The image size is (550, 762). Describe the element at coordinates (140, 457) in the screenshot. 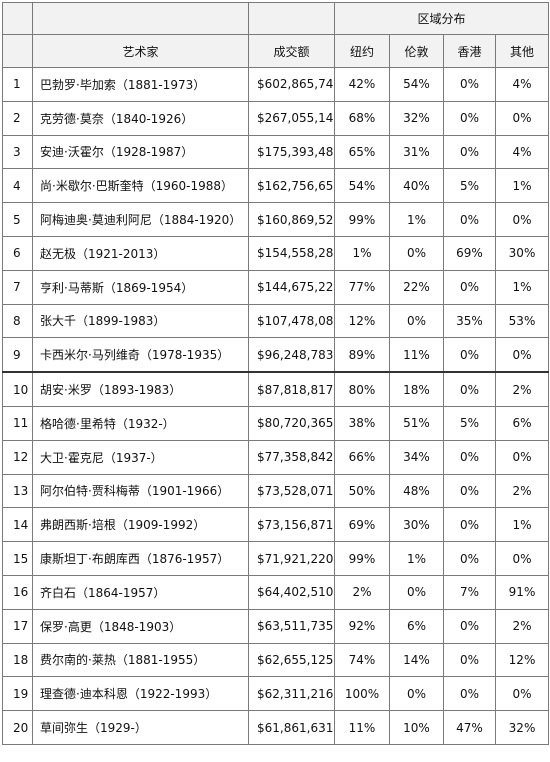

I see `artist-cell: 大卫·霍克尼（1937-）` at that location.